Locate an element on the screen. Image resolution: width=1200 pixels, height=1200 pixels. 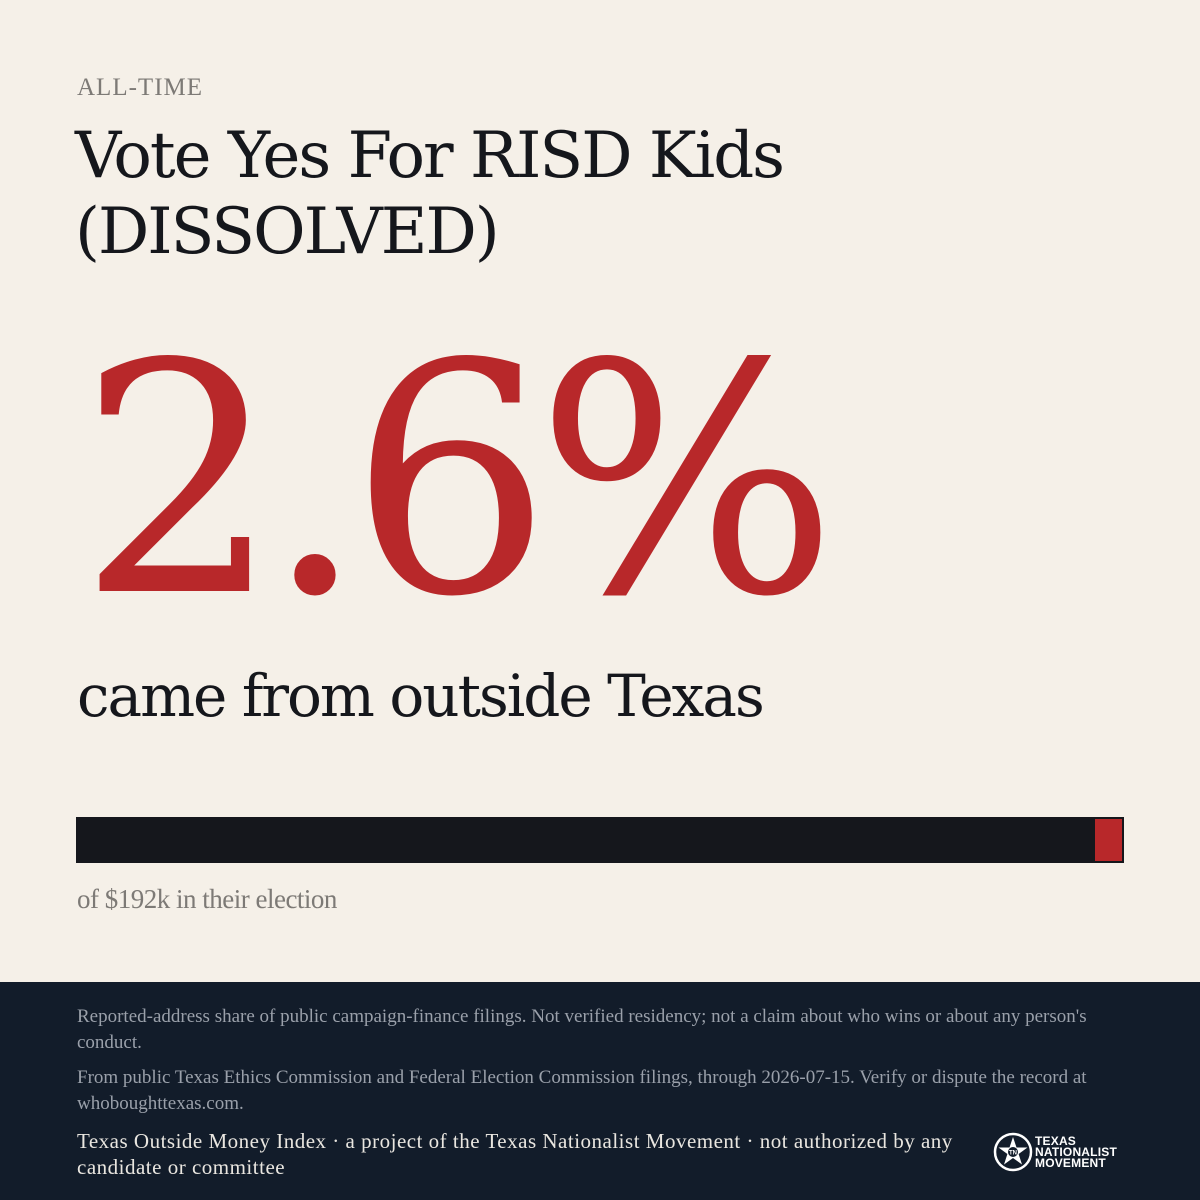
tnm-wordmark: TEXAS NATIONALIST MOVEMENT is located at coordinates (1076, 1151).